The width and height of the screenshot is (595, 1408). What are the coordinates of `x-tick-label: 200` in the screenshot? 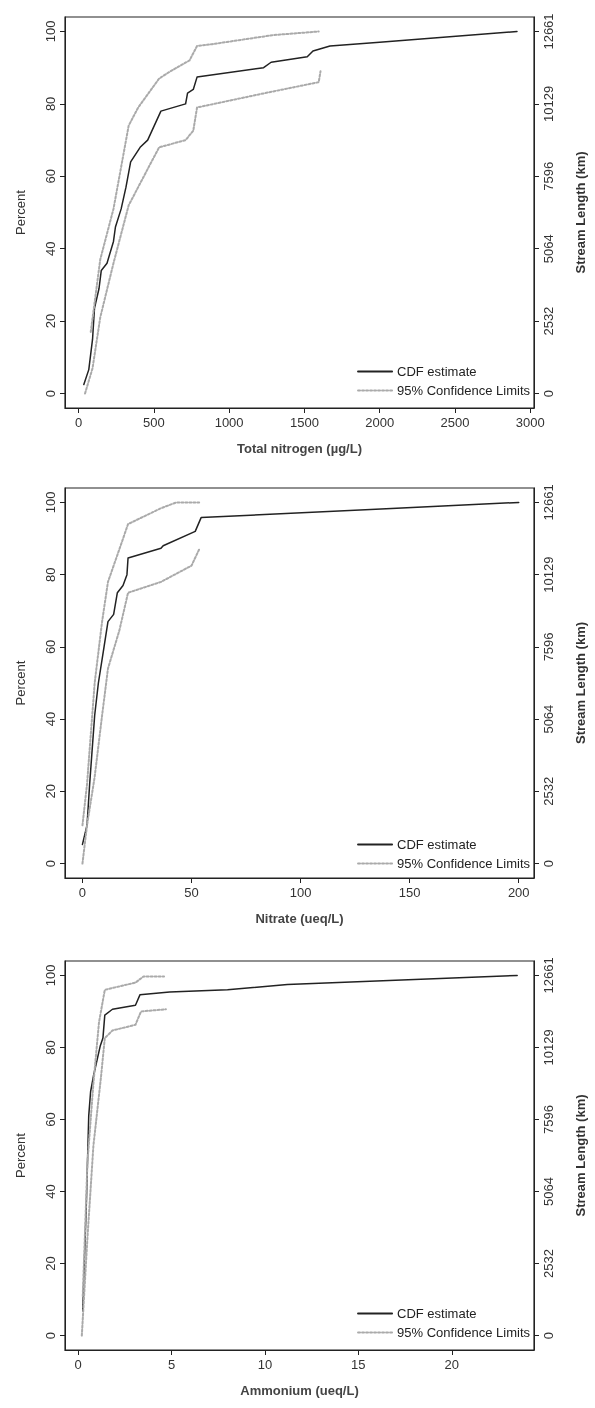 It's located at (518, 892).